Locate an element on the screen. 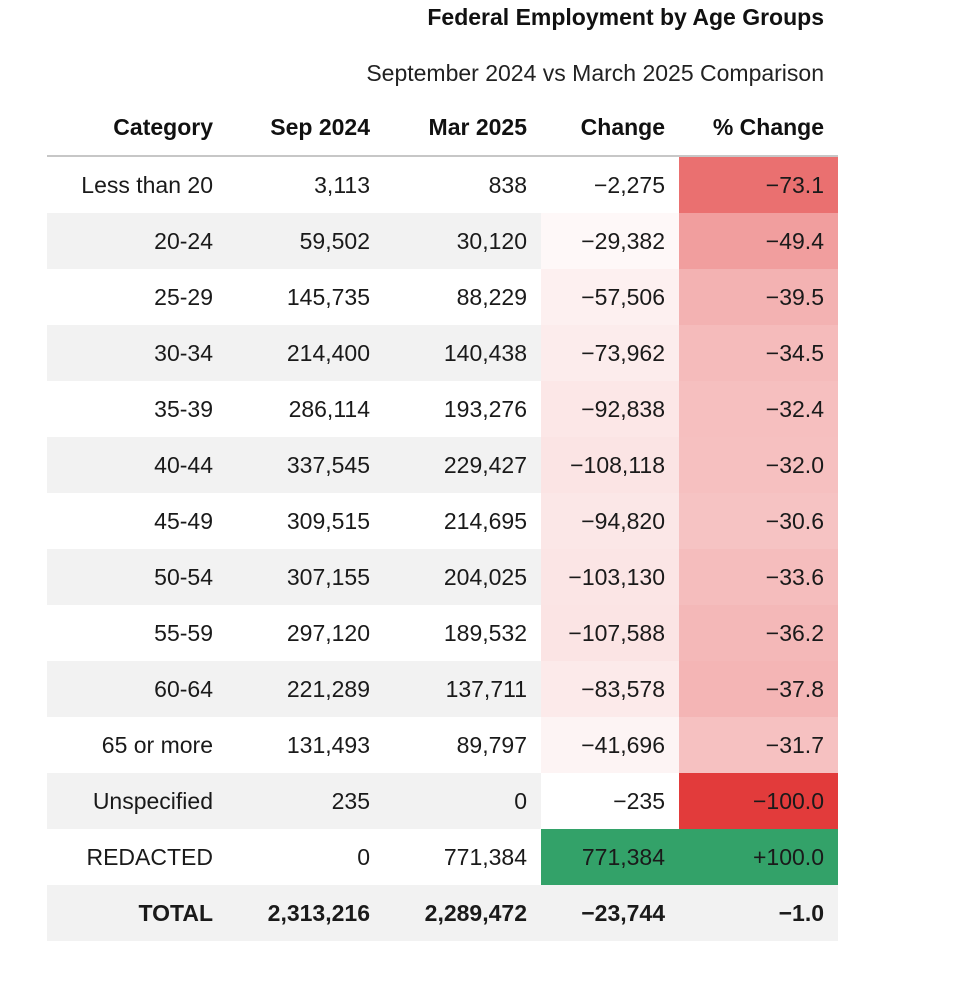  pct-change-cell: −73.1 is located at coordinates (758, 184).